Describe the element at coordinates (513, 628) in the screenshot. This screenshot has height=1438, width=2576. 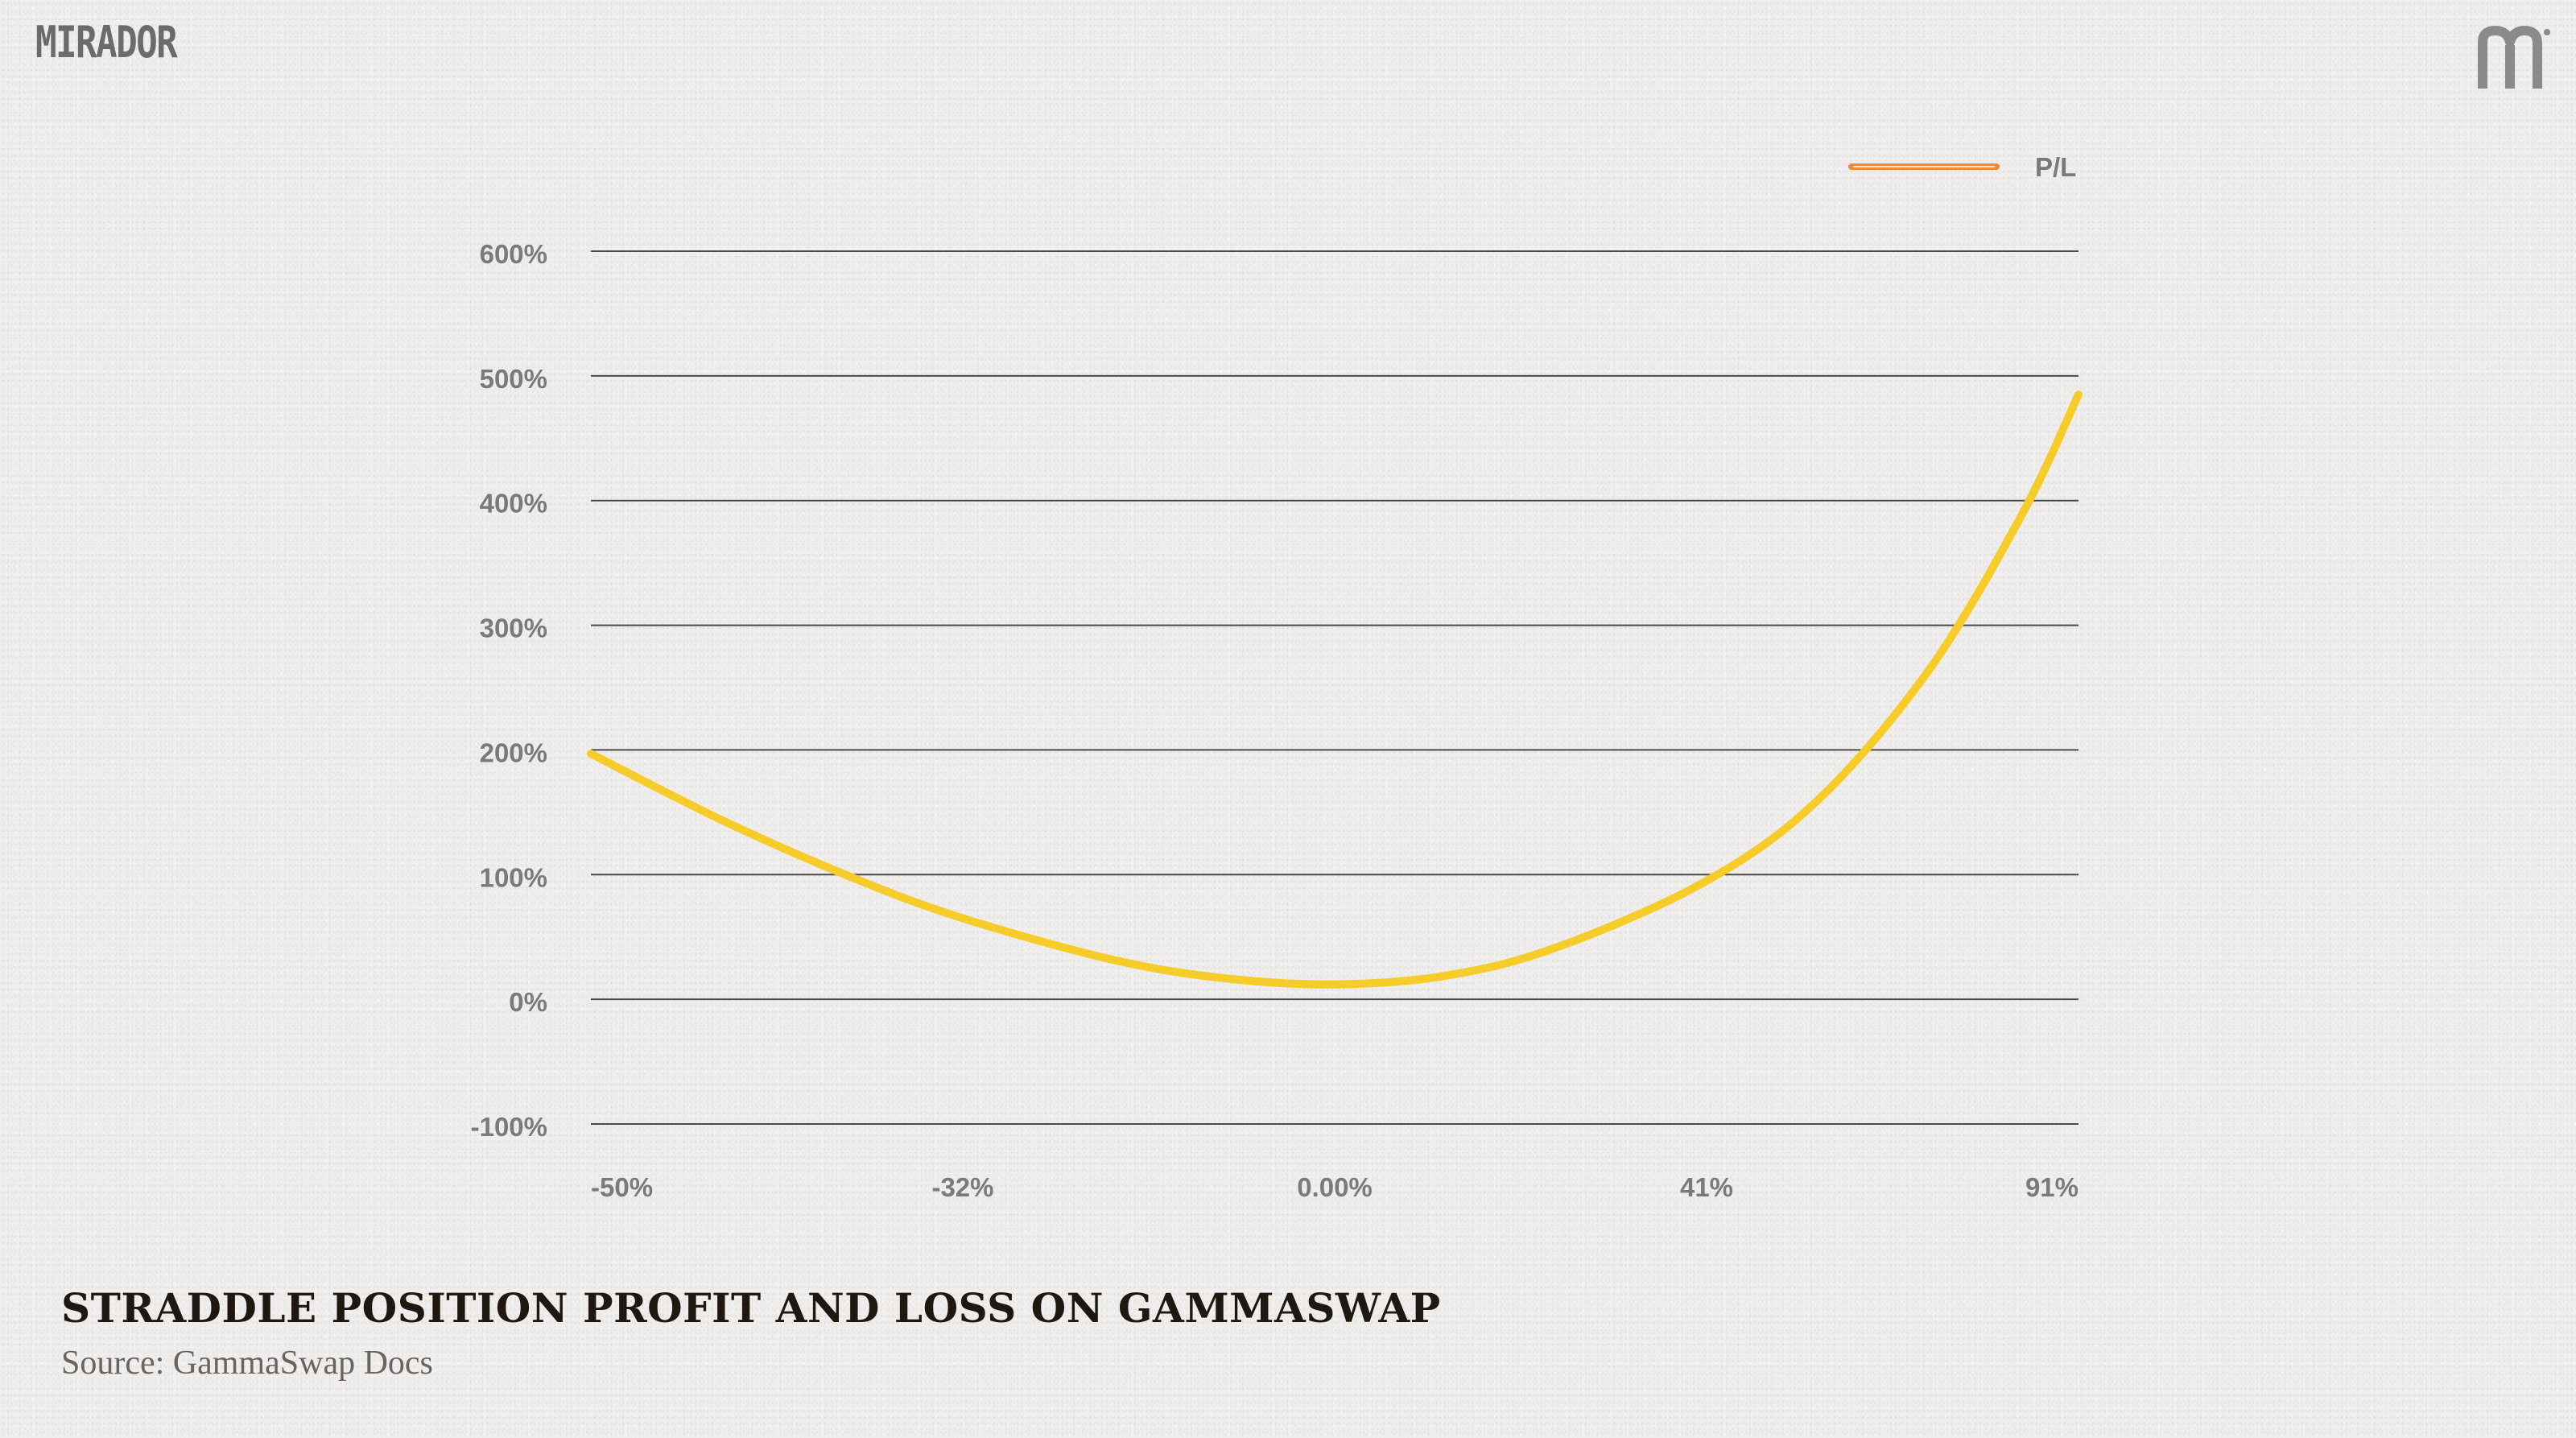
I see `y-tick-label: 300%` at that location.